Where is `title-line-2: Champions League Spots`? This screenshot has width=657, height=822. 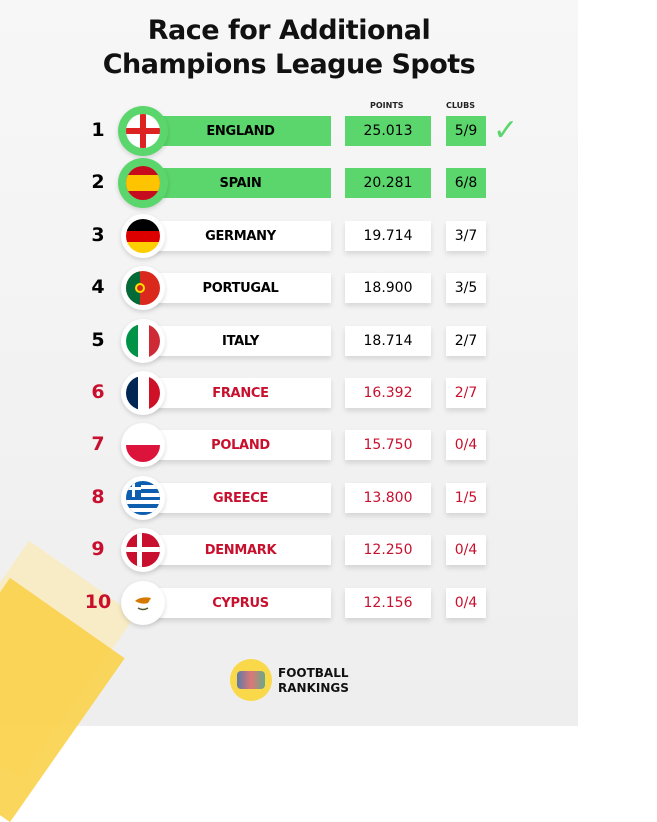 title-line-2: Champions League Spots is located at coordinates (289, 64).